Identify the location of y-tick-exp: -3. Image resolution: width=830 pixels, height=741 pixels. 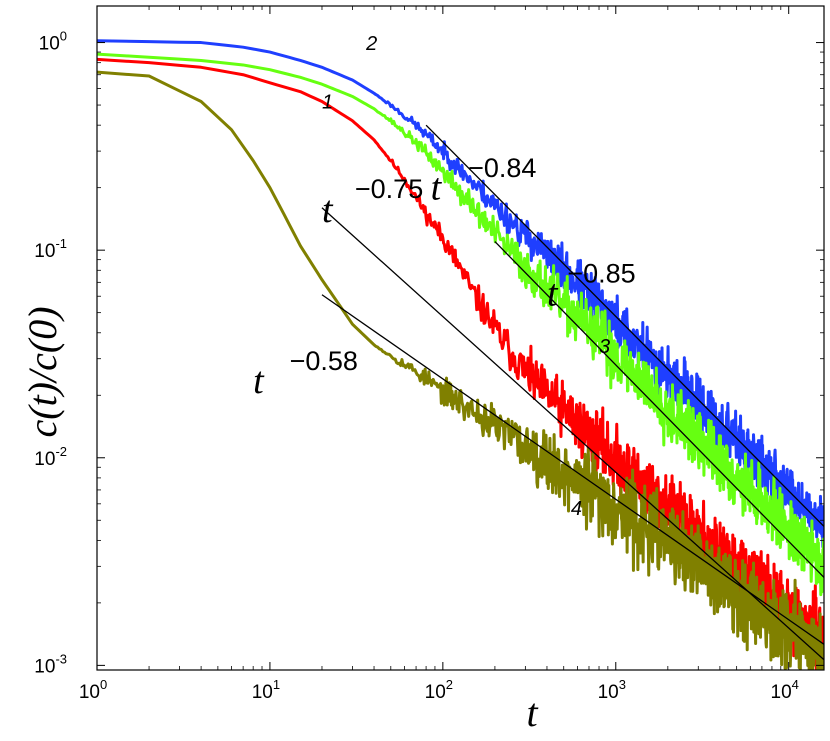
(61, 658).